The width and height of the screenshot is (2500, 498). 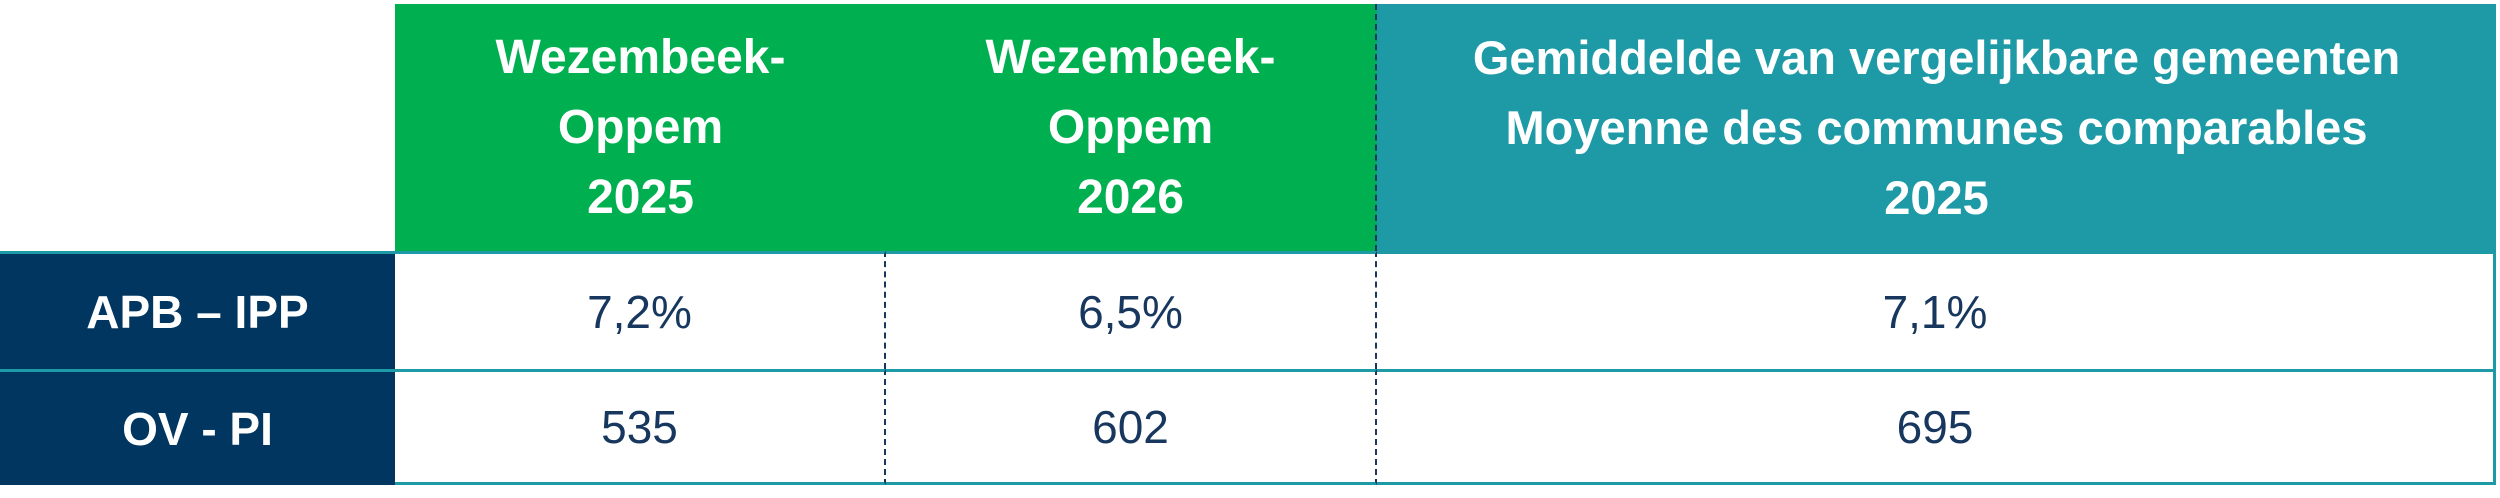 I want to click on header-line: Gemiddelde van vergelijkbare gemeenten, so click(x=1936, y=57).